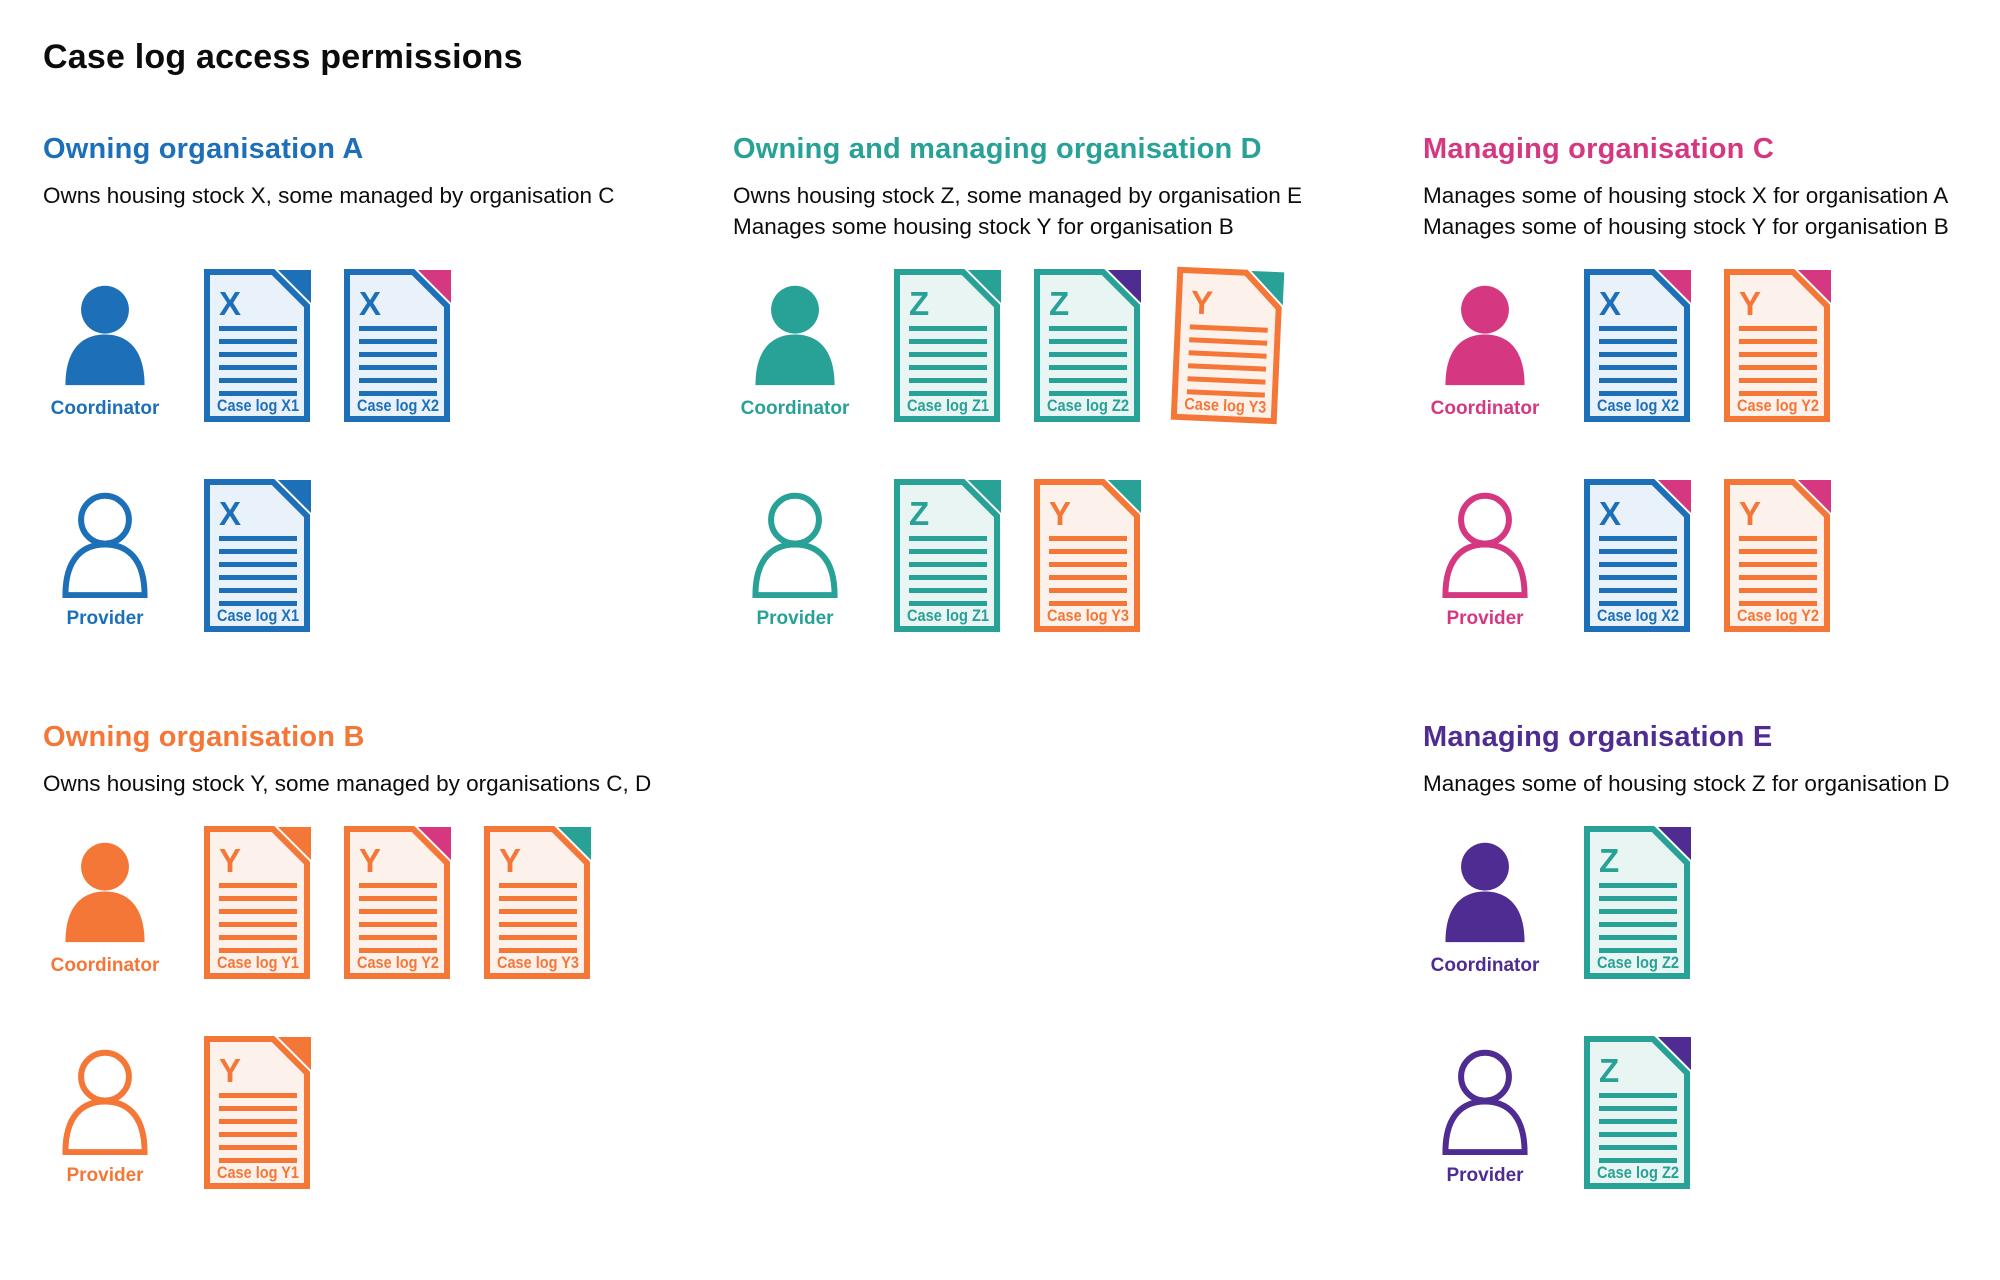 This screenshot has height=1280, width=2000. I want to click on doc-label: Case log Y3, so click(538, 963).